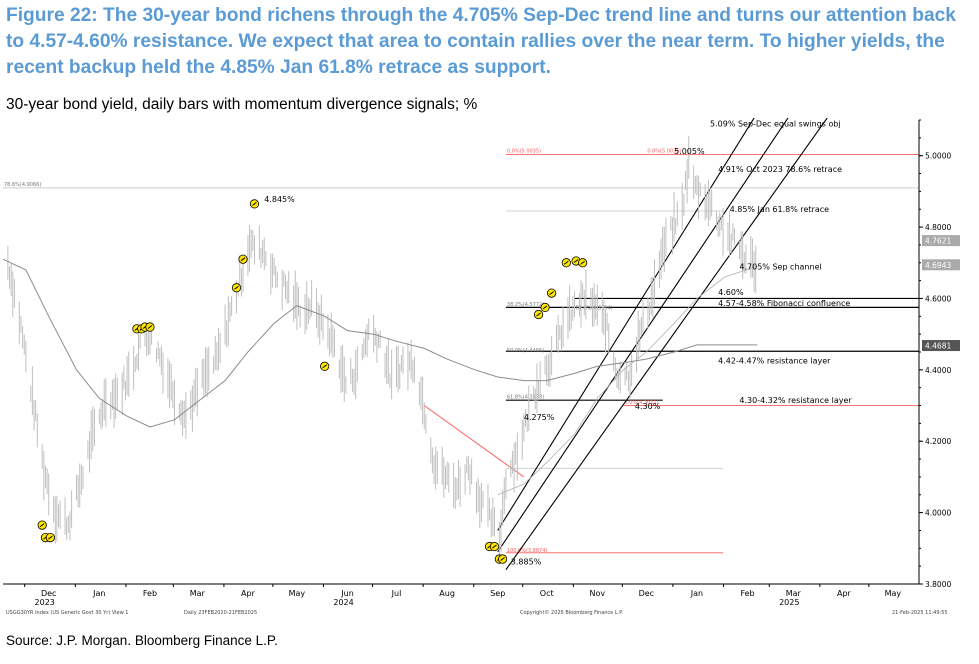 The height and width of the screenshot is (664, 979). What do you see at coordinates (774, 361) in the screenshot?
I see `level-label: 4.42-4.47% resistance layer` at bounding box center [774, 361].